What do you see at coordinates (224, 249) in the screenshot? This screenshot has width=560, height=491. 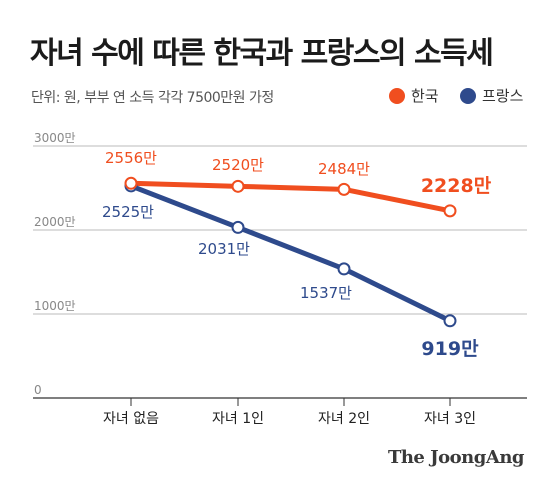 I see `data-label-france: 2031만` at bounding box center [224, 249].